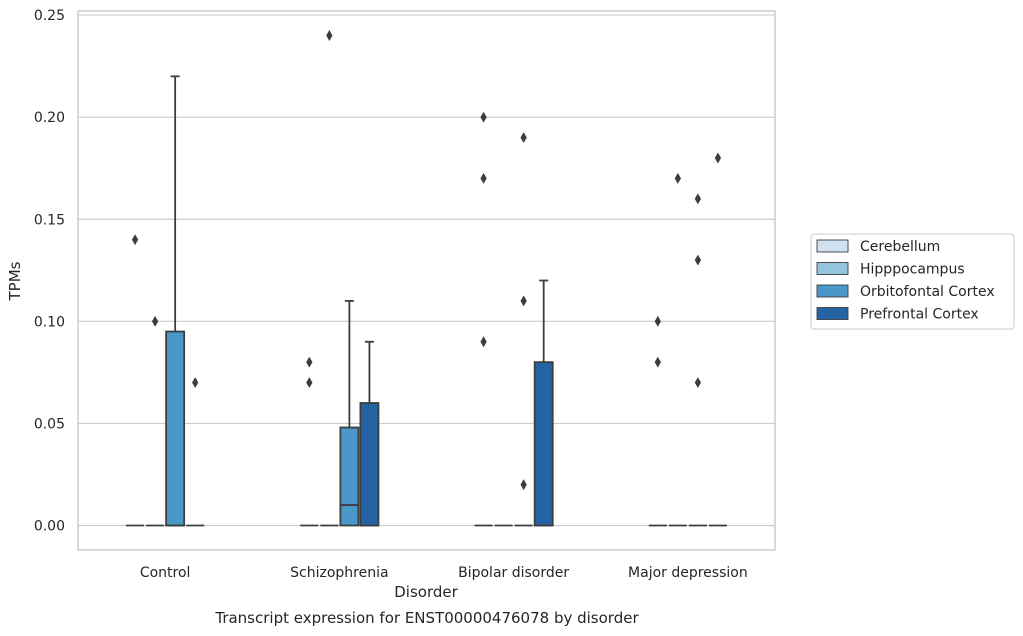  What do you see at coordinates (49, 527) in the screenshot?
I see `y-tick-label: 0.00` at bounding box center [49, 527].